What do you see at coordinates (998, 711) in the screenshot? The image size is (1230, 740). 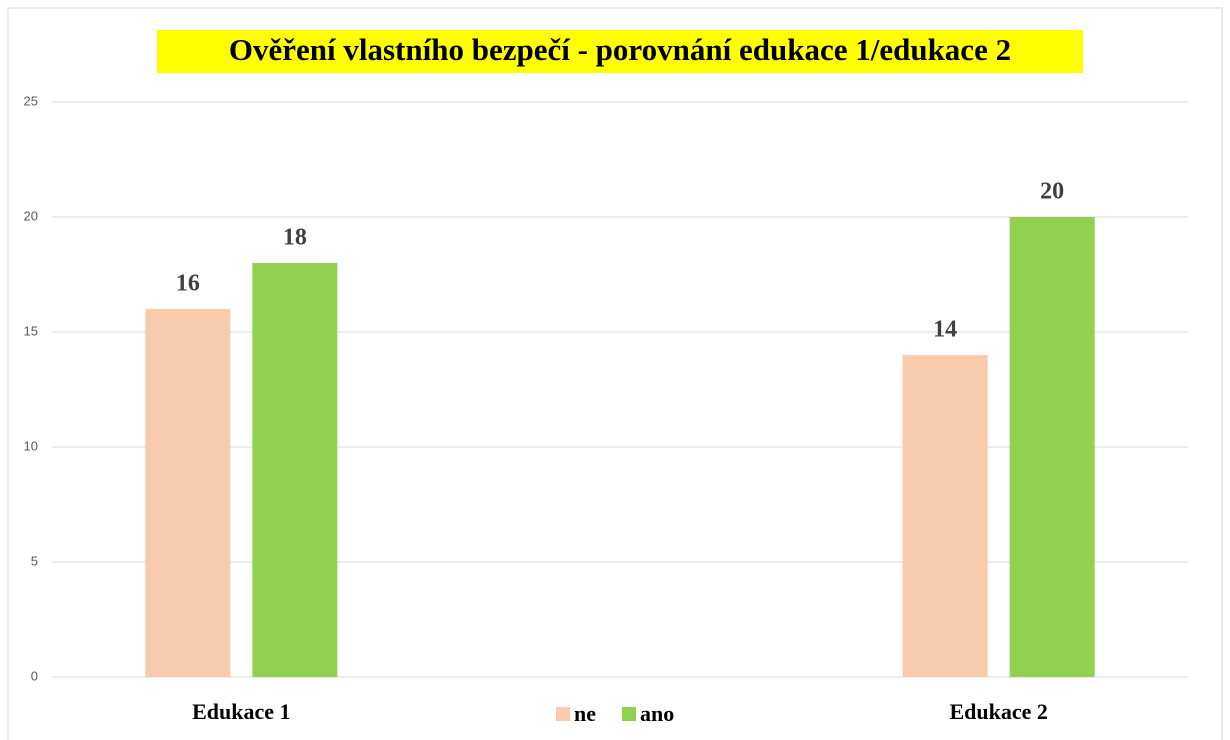 I see `x-tick-label: Edukace 2` at bounding box center [998, 711].